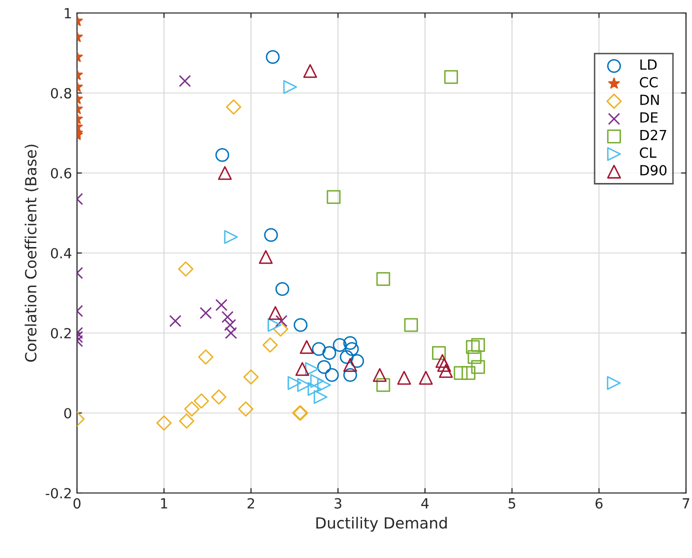 This screenshot has height=558, width=692. I want to click on y-tick-label: 0.4, so click(61, 253).